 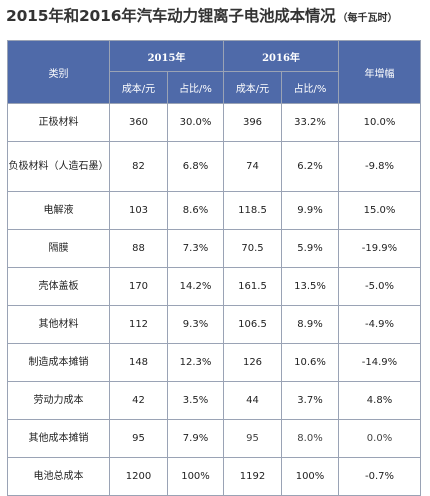 What do you see at coordinates (138, 362) in the screenshot?
I see `cost-2015: 148` at bounding box center [138, 362].